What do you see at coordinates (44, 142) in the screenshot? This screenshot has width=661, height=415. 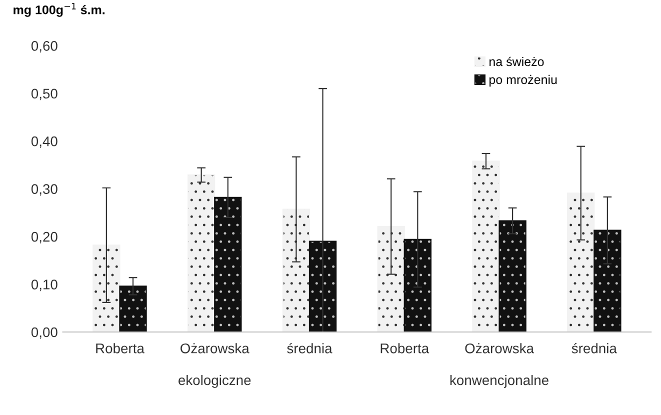 I see `y-tick-label: 0,40` at bounding box center [44, 142].